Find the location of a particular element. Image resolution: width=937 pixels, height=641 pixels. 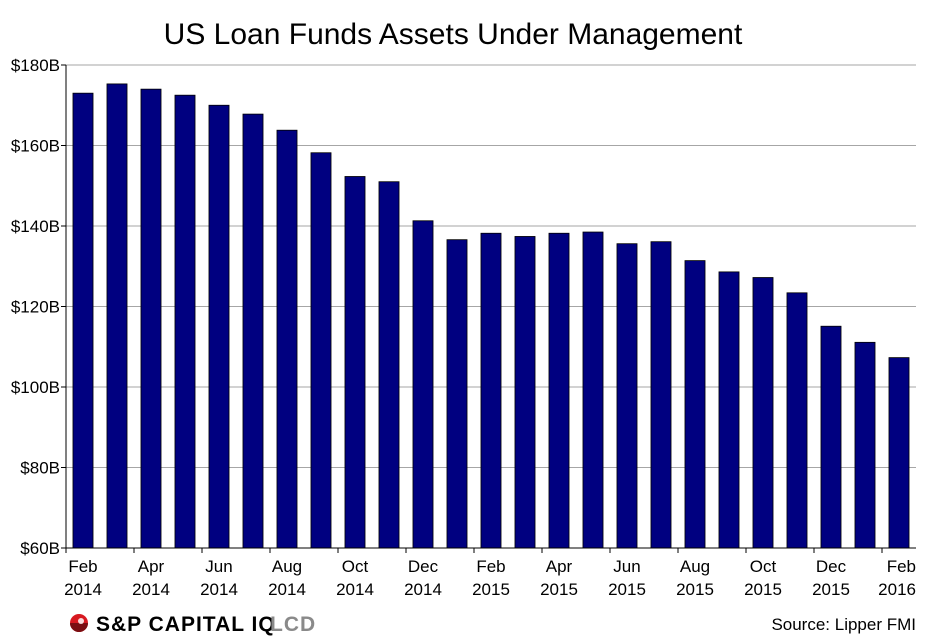

y-tick-label: $80B is located at coordinates (40, 468).